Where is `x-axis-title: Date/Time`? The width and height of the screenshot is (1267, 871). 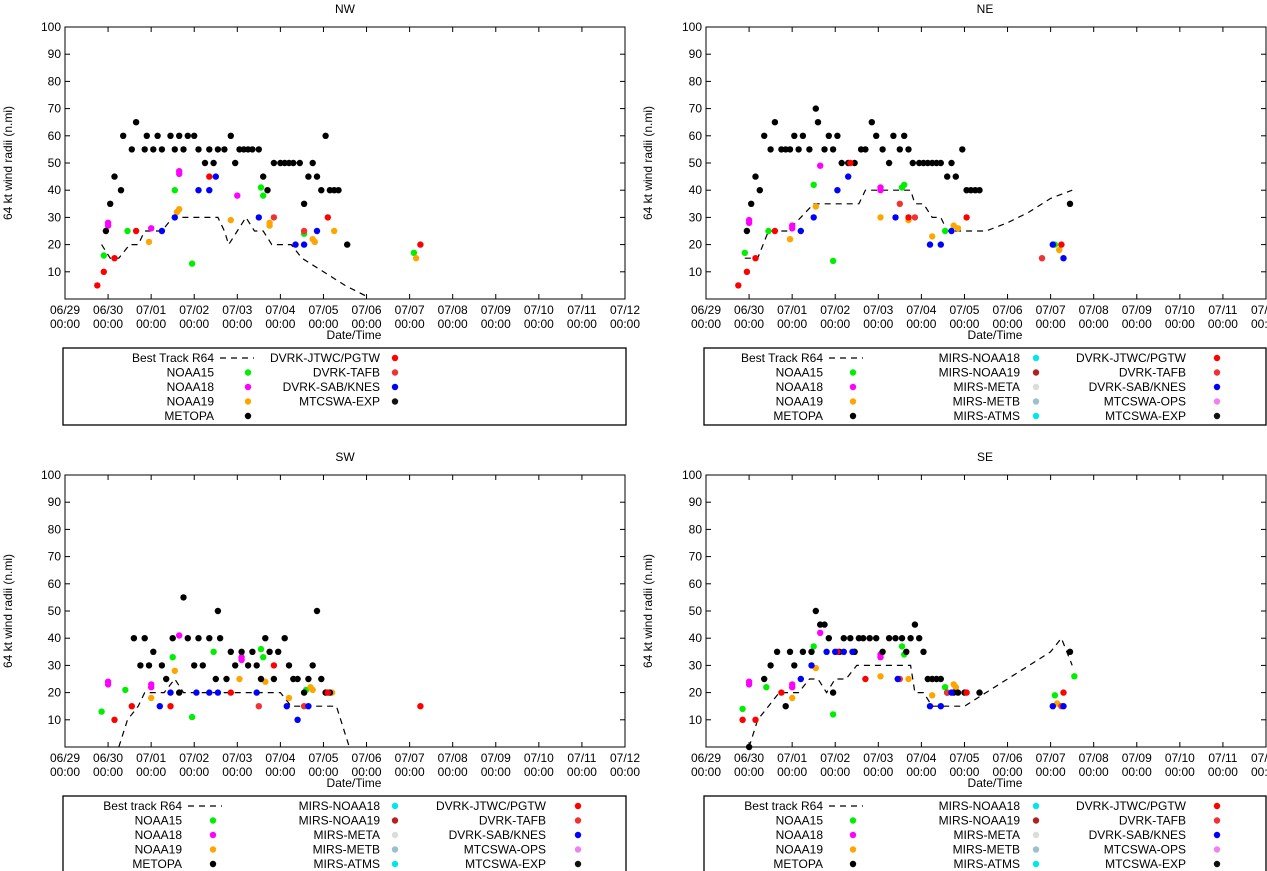
x-axis-title: Date/Time is located at coordinates (995, 335).